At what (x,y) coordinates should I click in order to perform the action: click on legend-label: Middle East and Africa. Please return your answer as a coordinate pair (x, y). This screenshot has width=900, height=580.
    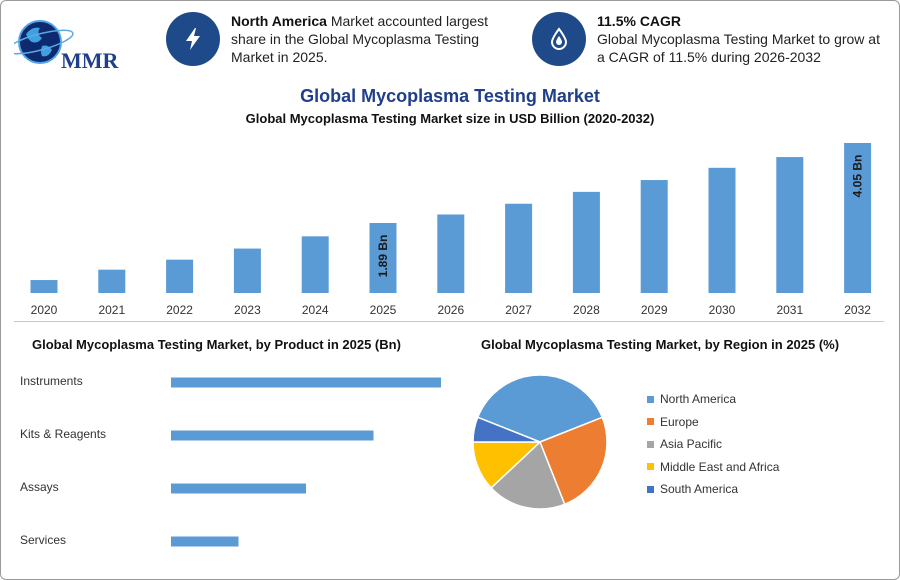
    Looking at the image, I should click on (720, 466).